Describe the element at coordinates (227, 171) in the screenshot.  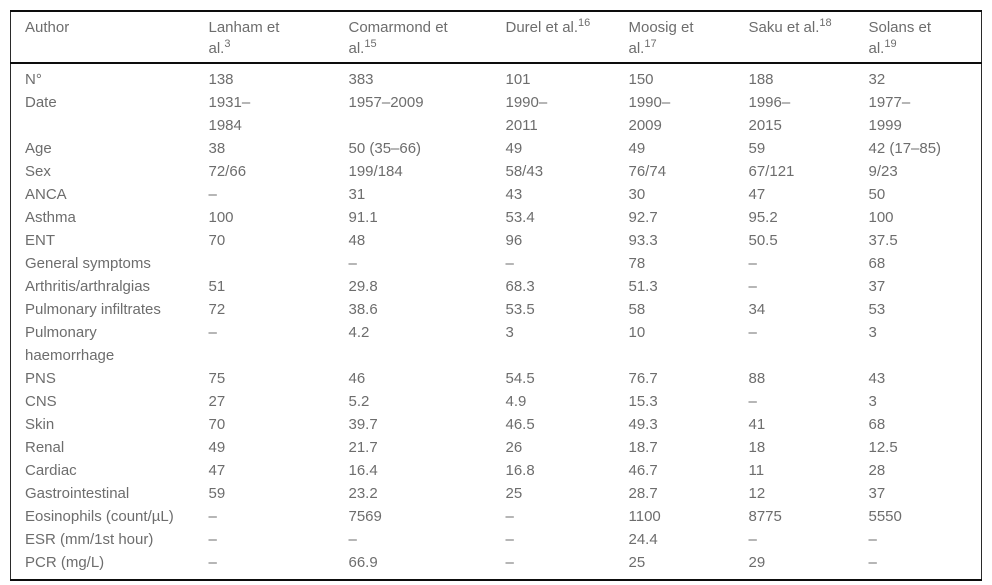
I see `data-cell: 72/66` at that location.